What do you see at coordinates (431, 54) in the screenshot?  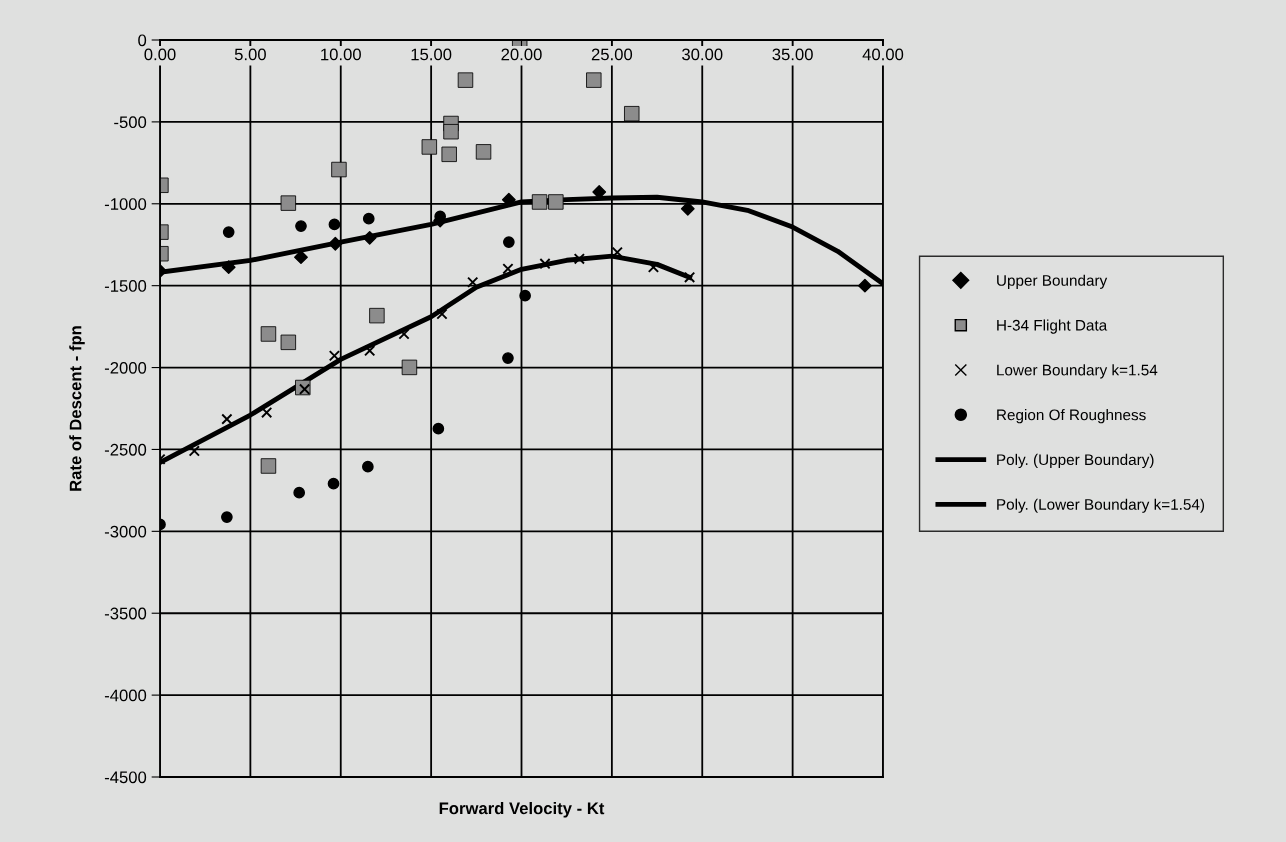 I see `x-tick-label: 15.00` at bounding box center [431, 54].